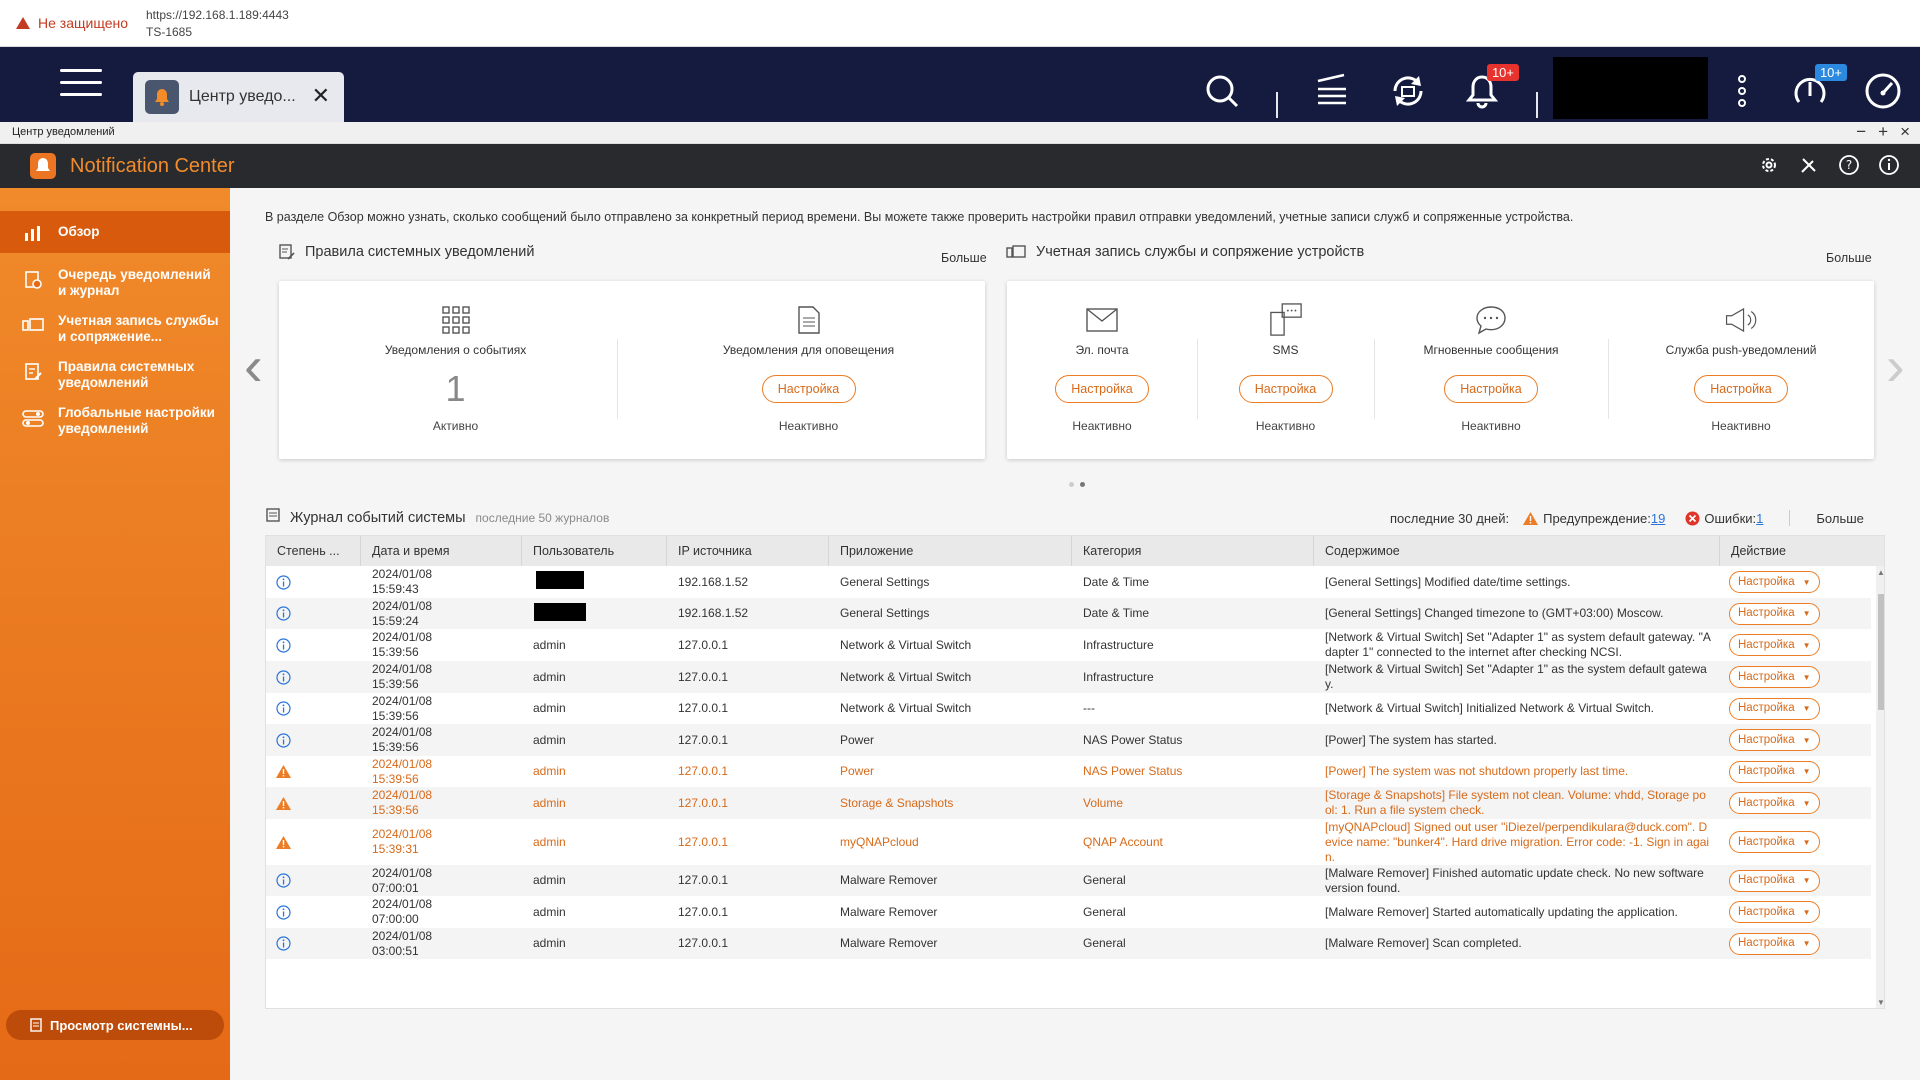 The height and width of the screenshot is (1080, 1920). What do you see at coordinates (81, 86) in the screenshot?
I see `main-menu-button` at bounding box center [81, 86].